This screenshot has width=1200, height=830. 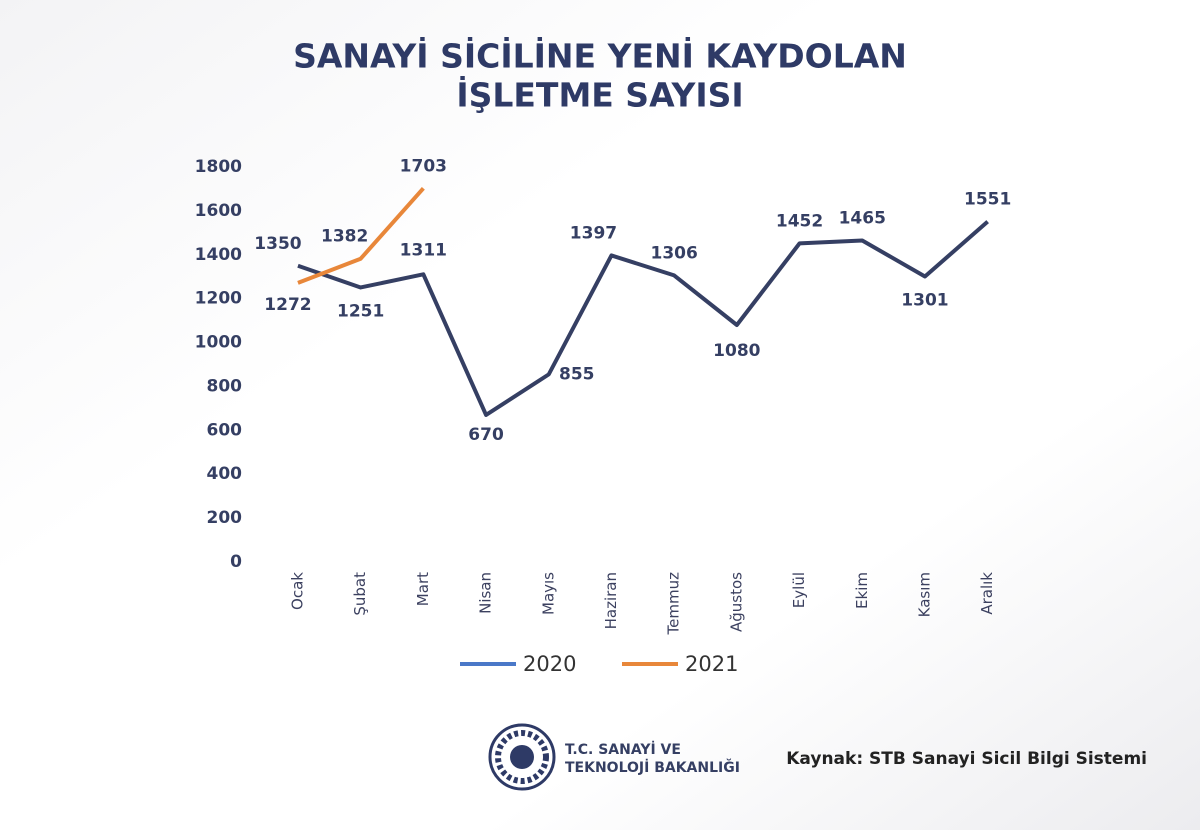 I want to click on x-tick-label: Eylül, so click(x=799, y=590).